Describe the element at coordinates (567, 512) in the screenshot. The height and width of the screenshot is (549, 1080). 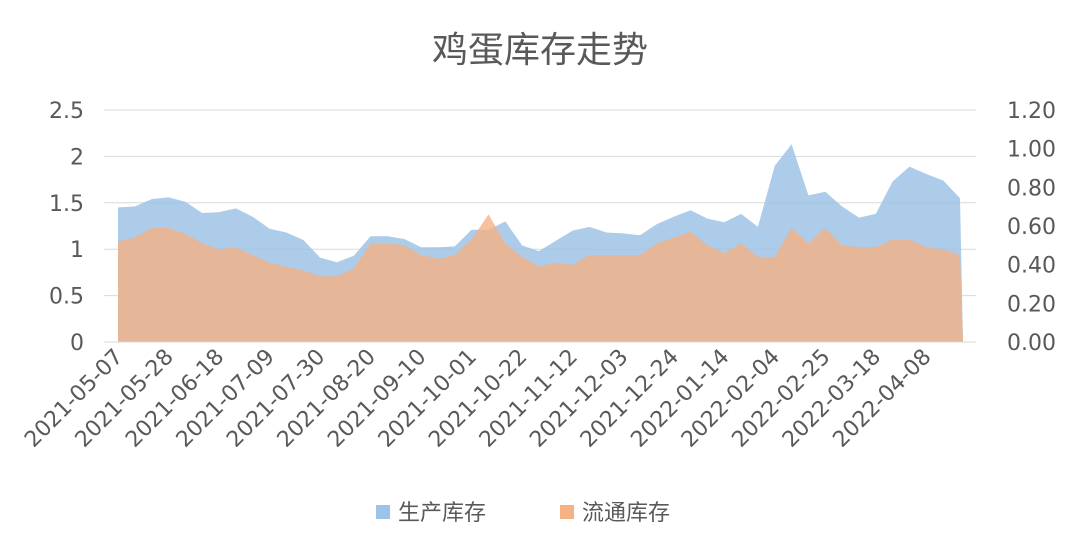
I see `legend-swatch-circulation` at that location.